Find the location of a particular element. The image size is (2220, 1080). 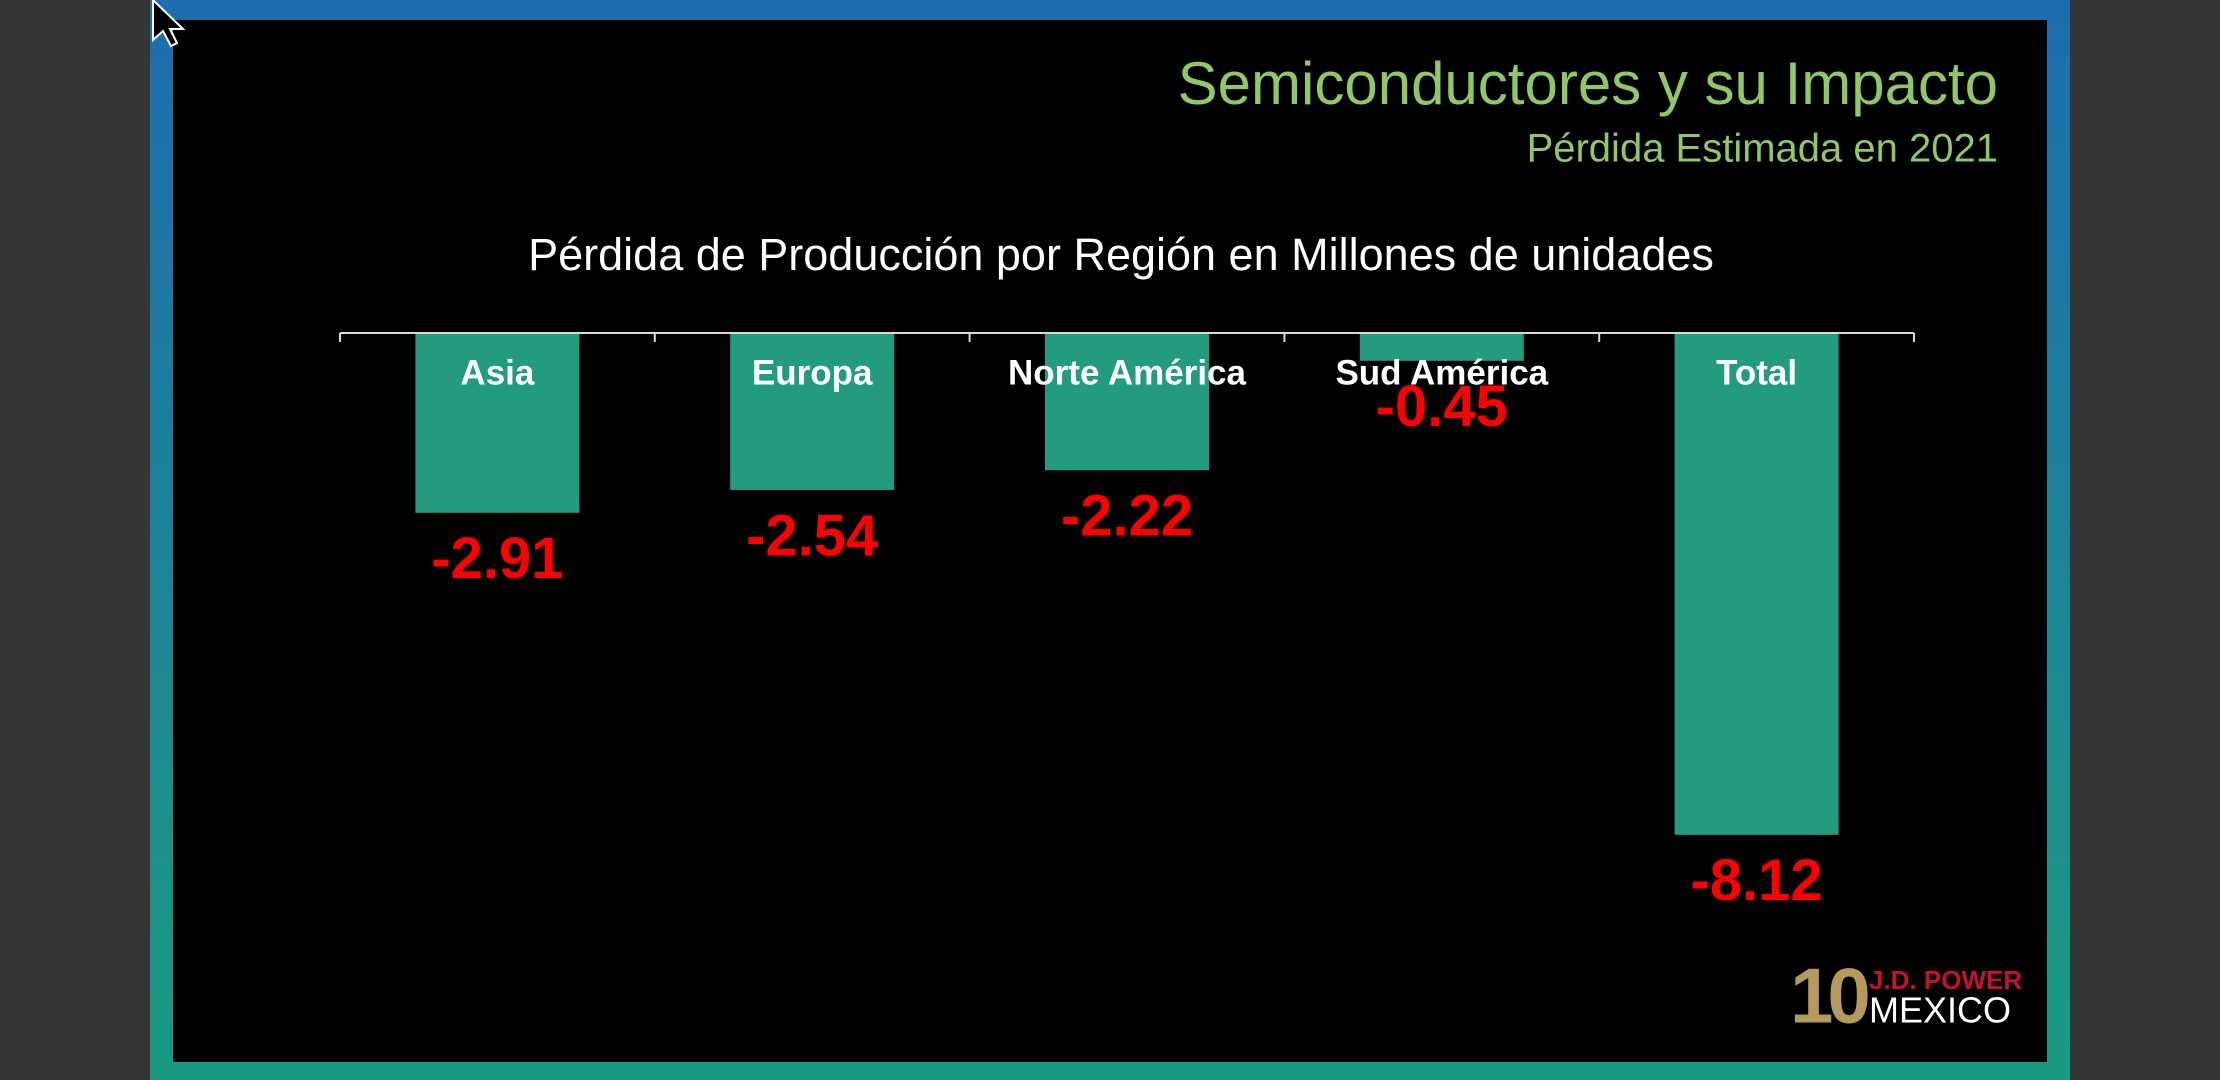

value-label: -8.12 is located at coordinates (1756, 880).